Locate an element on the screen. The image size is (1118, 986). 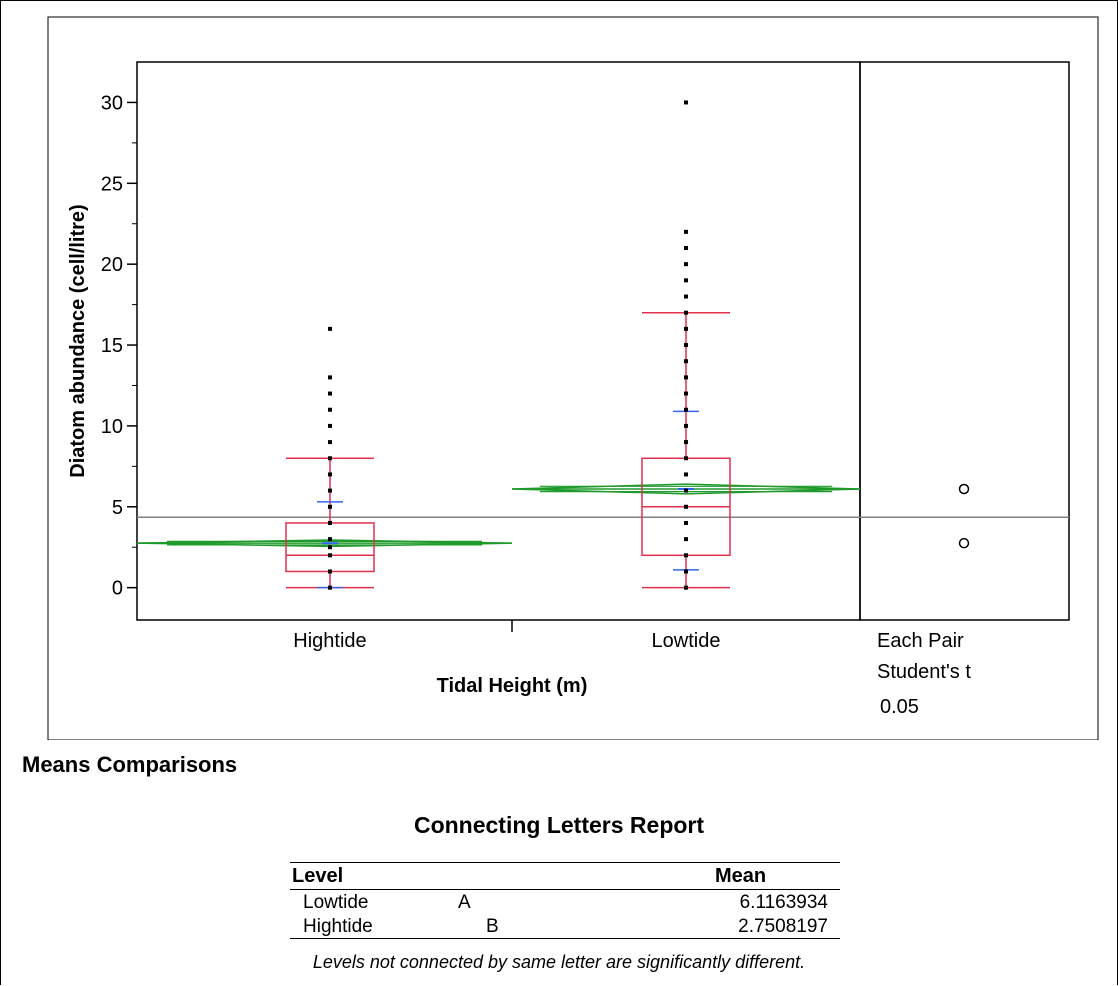
table-header: Level Mean is located at coordinates (565, 876).